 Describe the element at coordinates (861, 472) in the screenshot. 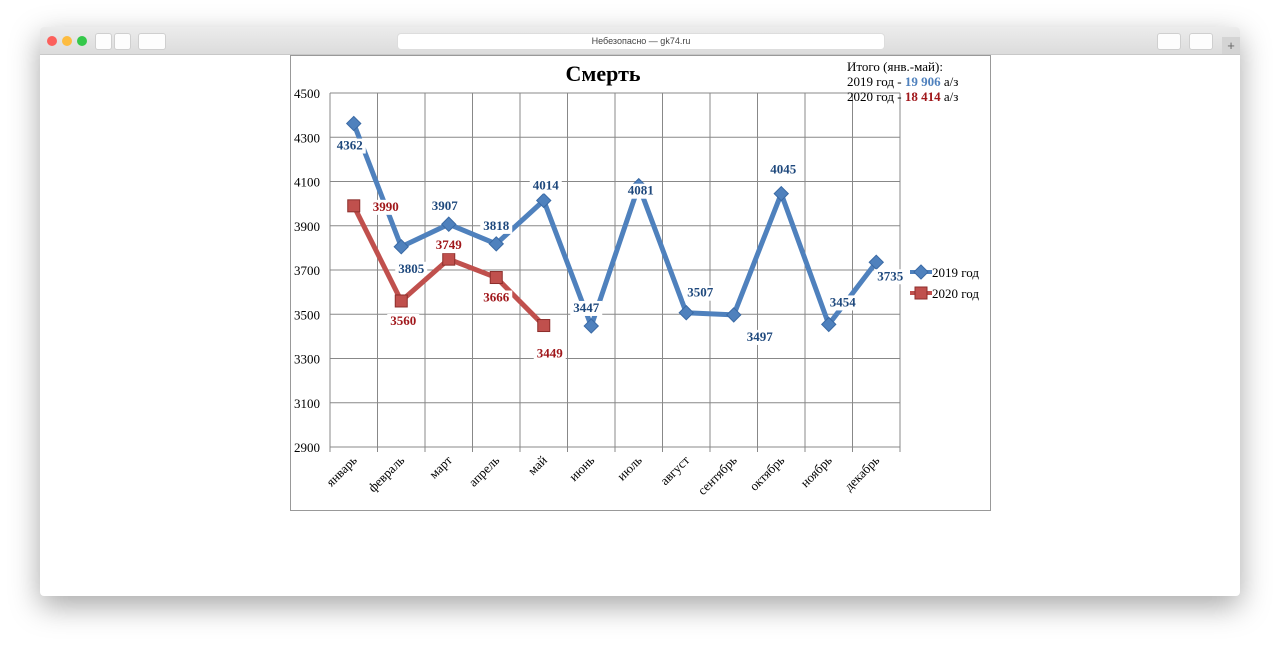

I see `x-tick-label: декабрь` at that location.